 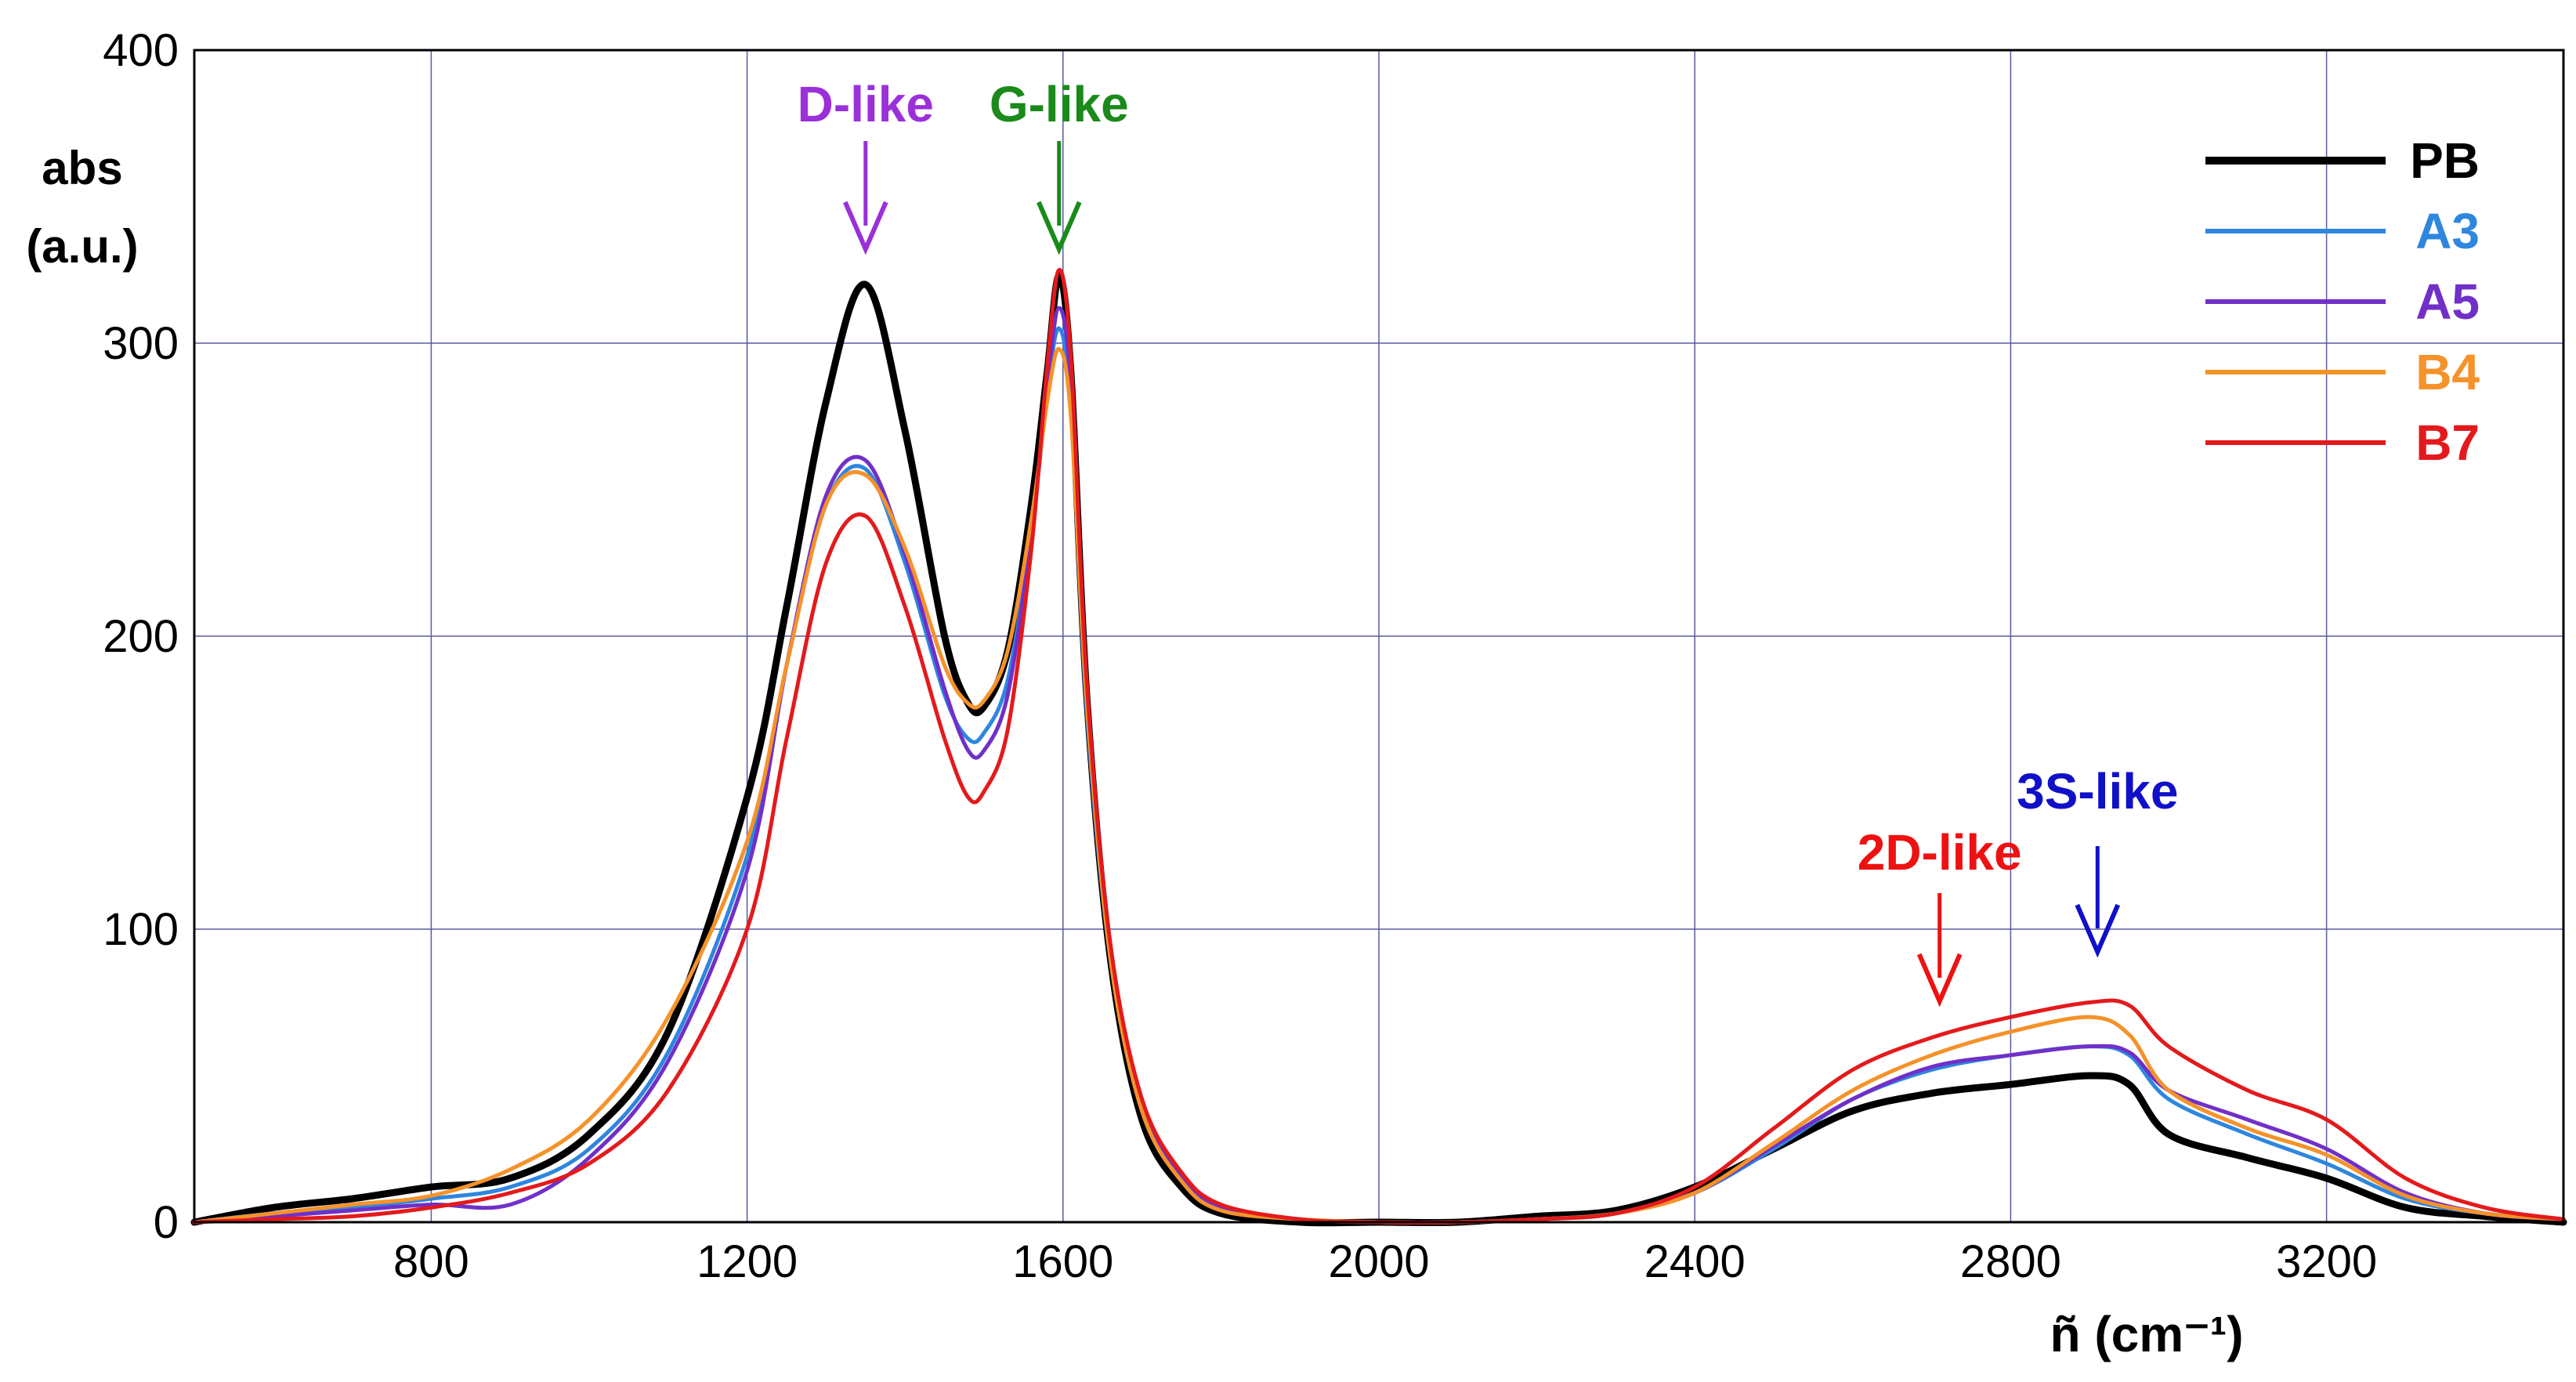 I want to click on annotation-label-g-like: G-like, so click(x=1059, y=104).